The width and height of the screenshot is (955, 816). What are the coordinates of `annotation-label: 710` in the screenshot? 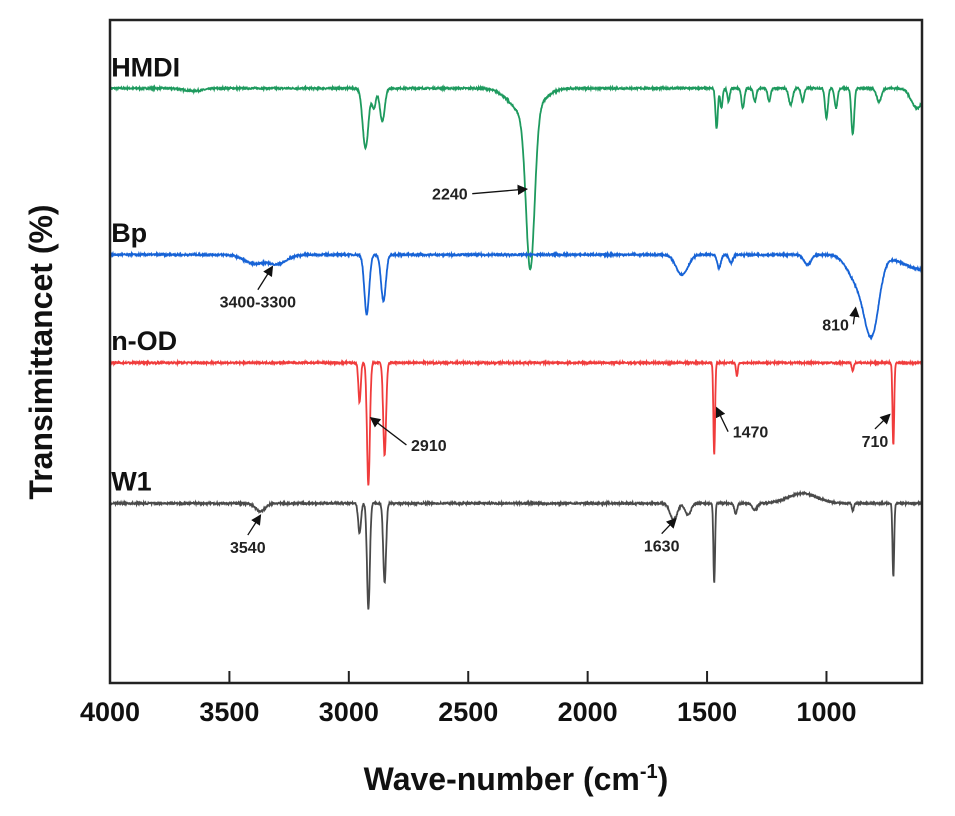 It's located at (875, 442).